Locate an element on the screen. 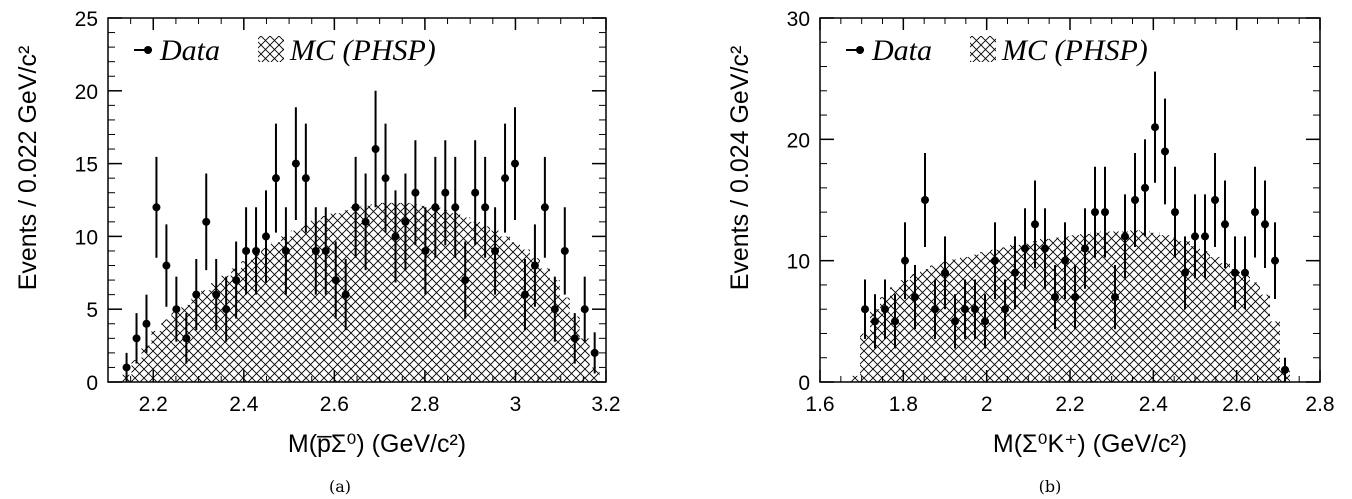 This screenshot has width=1352, height=499. y-tick-label: 25 is located at coordinates (86, 19).